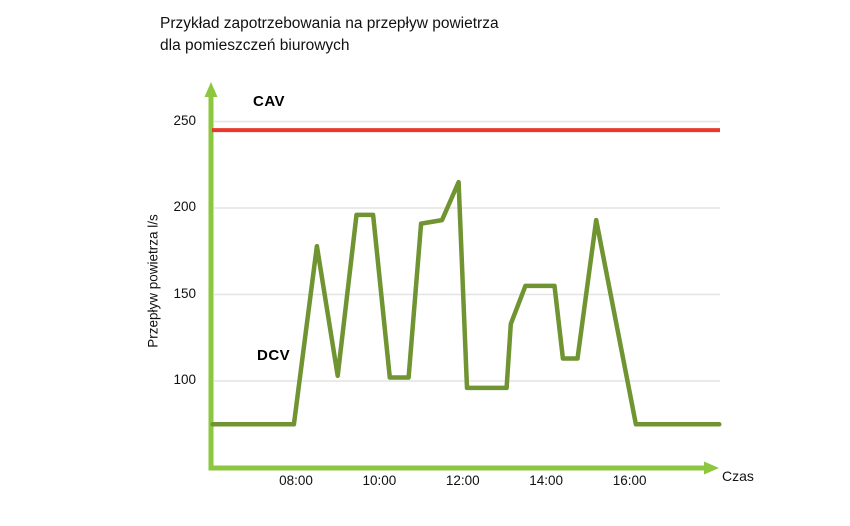 The width and height of the screenshot is (850, 526). I want to click on x-tick-12:00: 12:00, so click(462, 480).